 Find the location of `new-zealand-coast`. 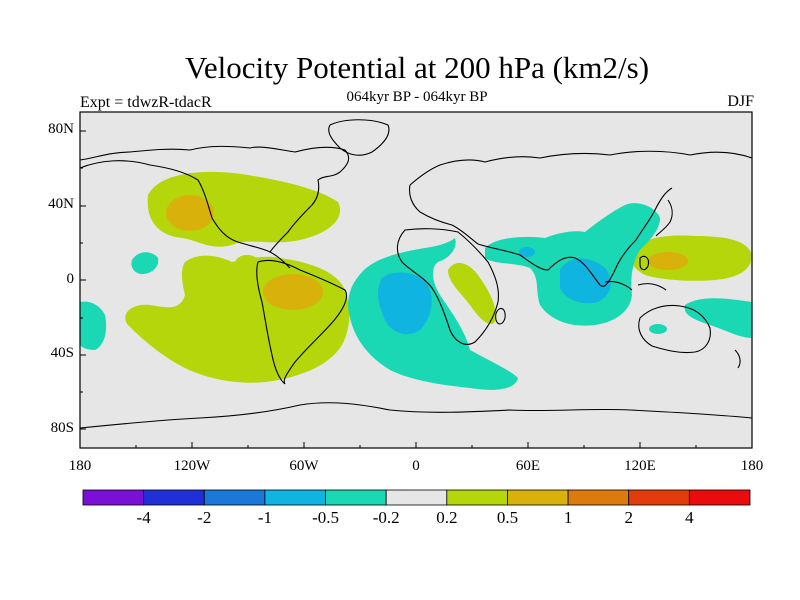

new-zealand-coast is located at coordinates (737, 359).